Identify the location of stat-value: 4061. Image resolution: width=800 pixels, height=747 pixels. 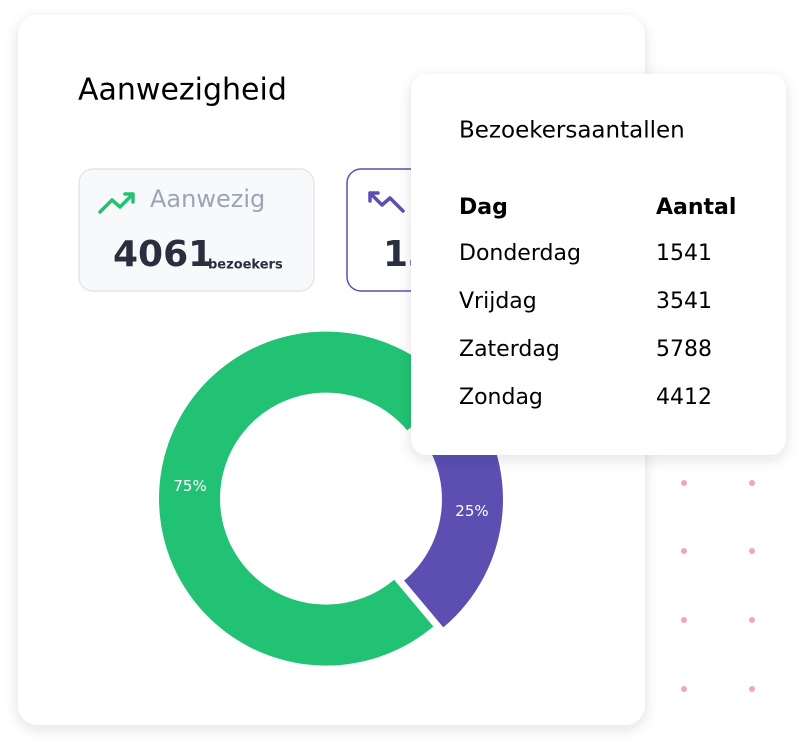
(163, 254).